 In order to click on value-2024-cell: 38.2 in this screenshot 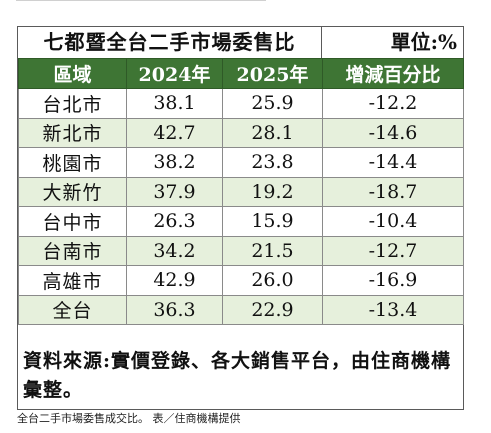, I will do `click(174, 162)`.